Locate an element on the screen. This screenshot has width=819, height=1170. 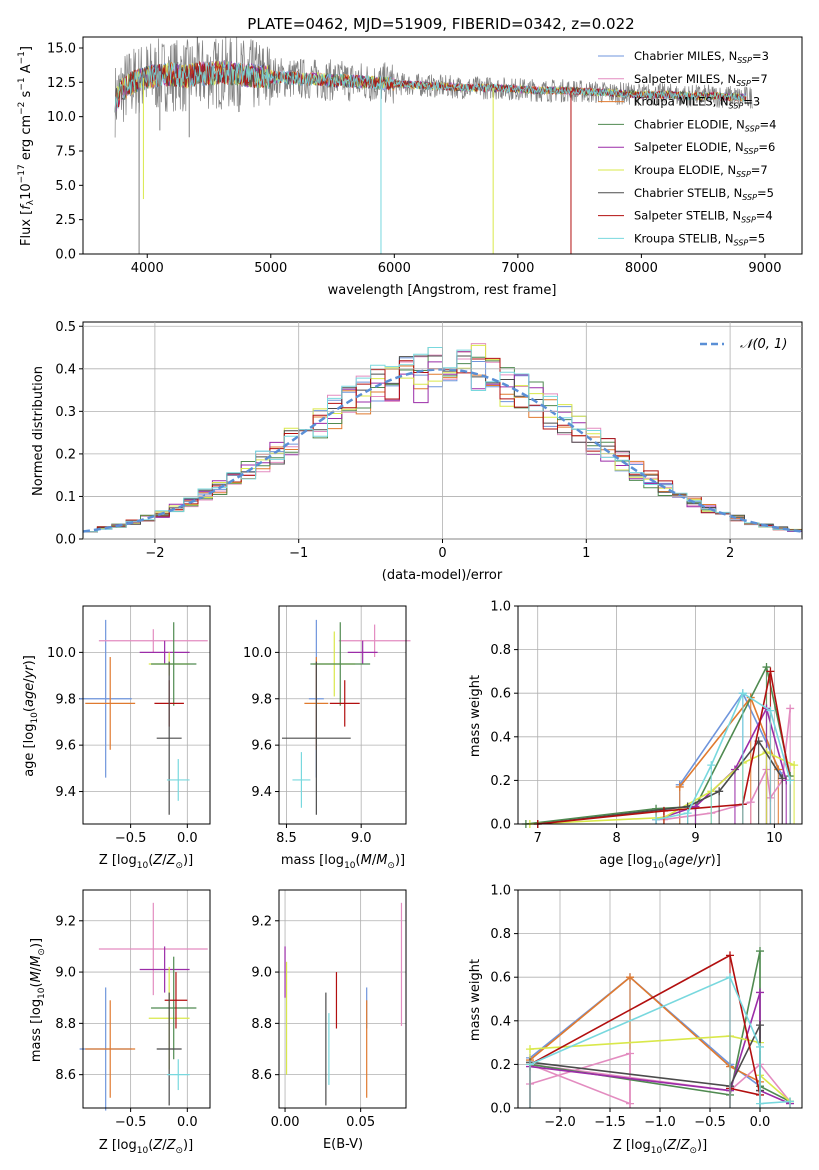
y-tick-label: 1.0 is located at coordinates (500, 891).